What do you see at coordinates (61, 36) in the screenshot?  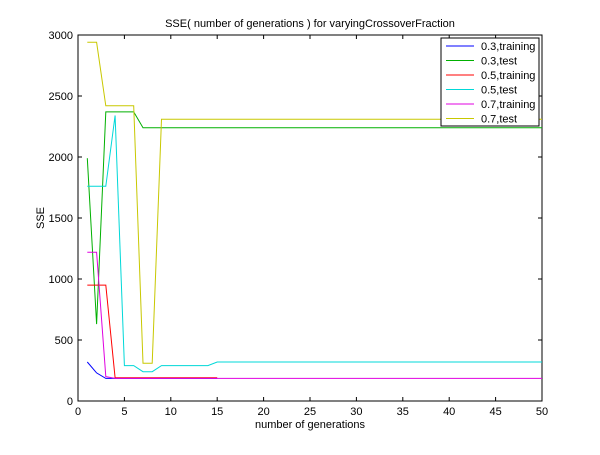 I see `y-tick-label: 3000` at bounding box center [61, 36].